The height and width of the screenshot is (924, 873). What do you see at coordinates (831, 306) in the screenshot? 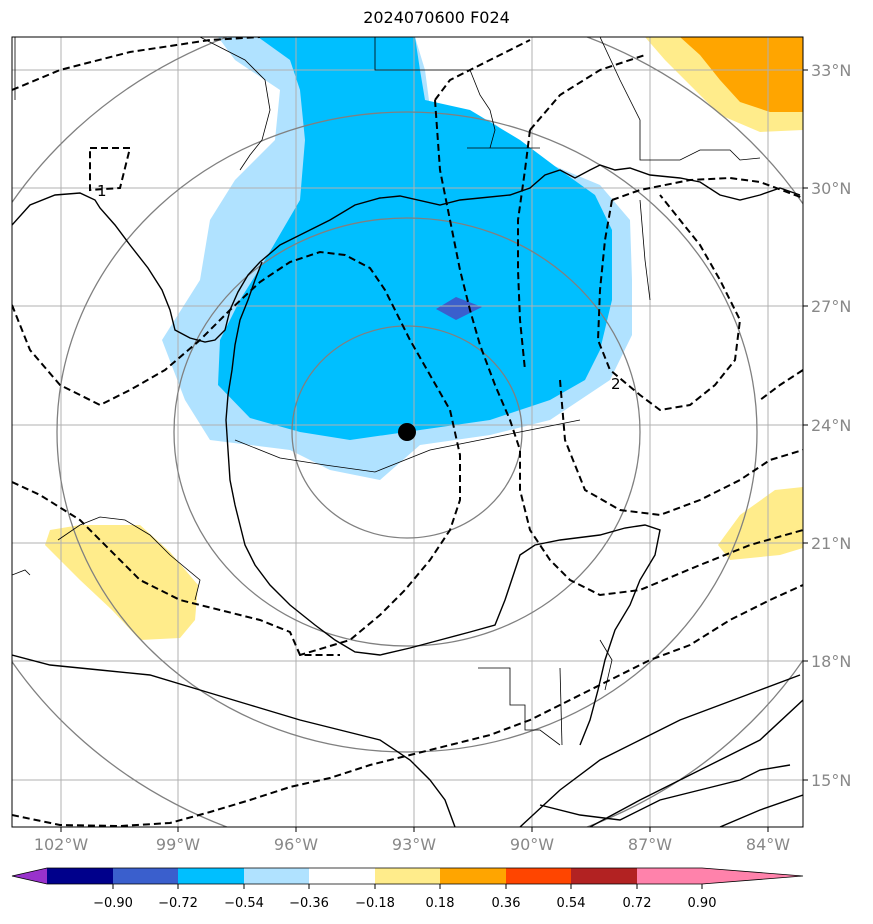
I see `lat-label-27n: 27°N` at bounding box center [831, 306].